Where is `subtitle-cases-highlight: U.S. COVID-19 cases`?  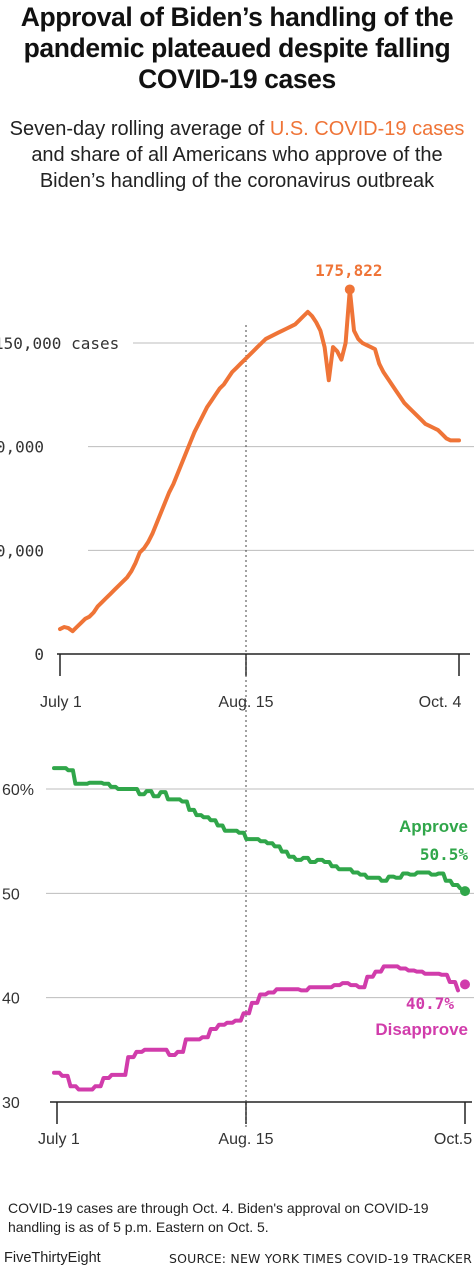 subtitle-cases-highlight: U.S. COVID-19 cases is located at coordinates (367, 129).